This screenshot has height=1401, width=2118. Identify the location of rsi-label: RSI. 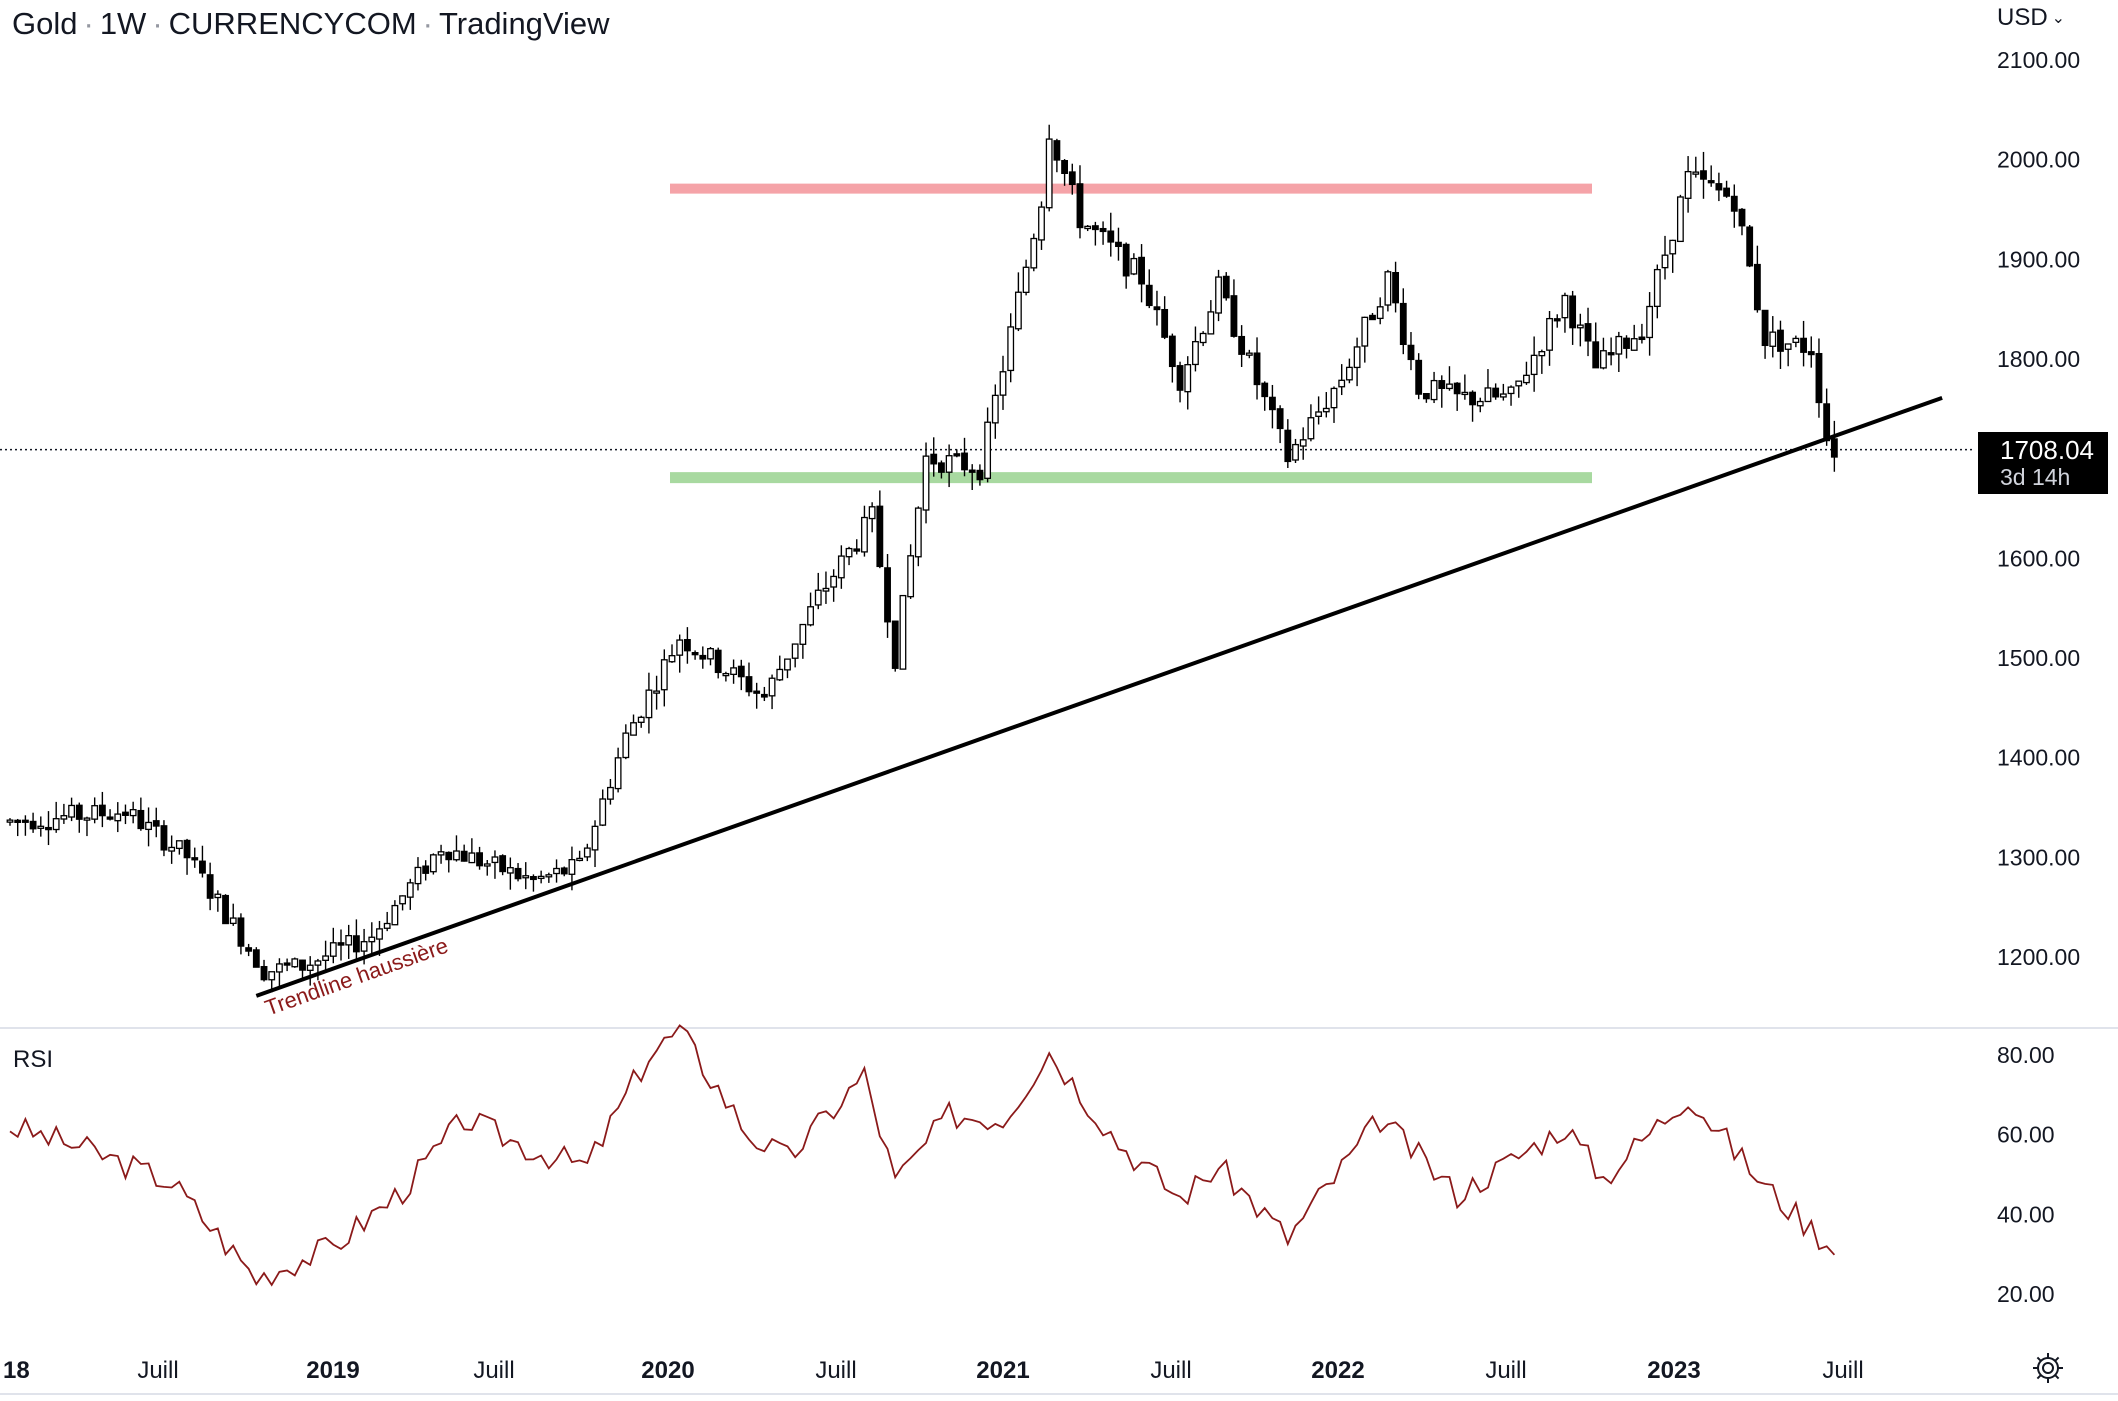
(33, 1059).